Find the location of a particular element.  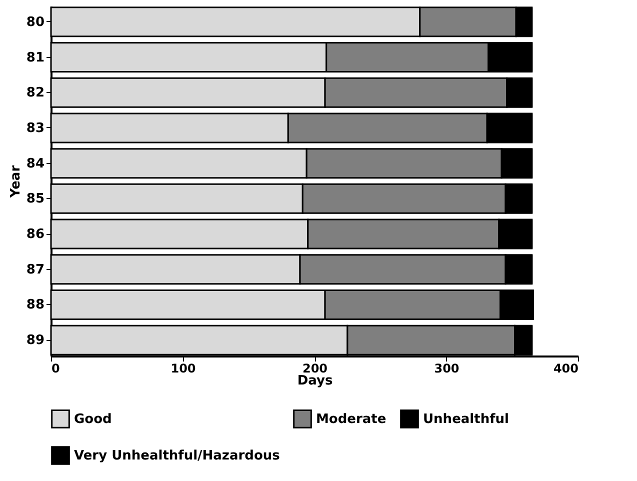

x-tick-label: 200 is located at coordinates (315, 369).